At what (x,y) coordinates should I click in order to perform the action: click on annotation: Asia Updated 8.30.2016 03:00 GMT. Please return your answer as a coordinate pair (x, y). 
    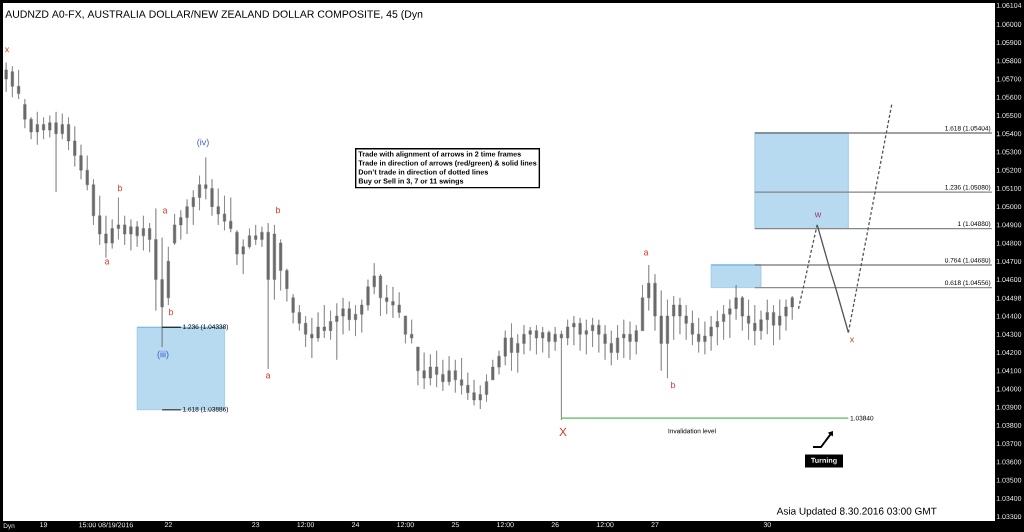
    Looking at the image, I should click on (856, 512).